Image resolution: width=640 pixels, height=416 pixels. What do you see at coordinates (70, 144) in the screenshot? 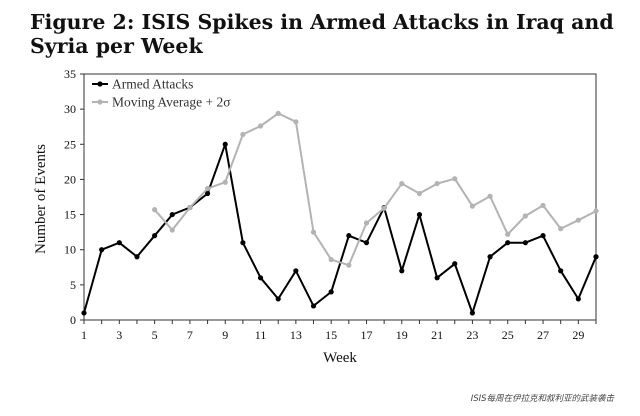
I see `y-tick-label: 25` at bounding box center [70, 144].